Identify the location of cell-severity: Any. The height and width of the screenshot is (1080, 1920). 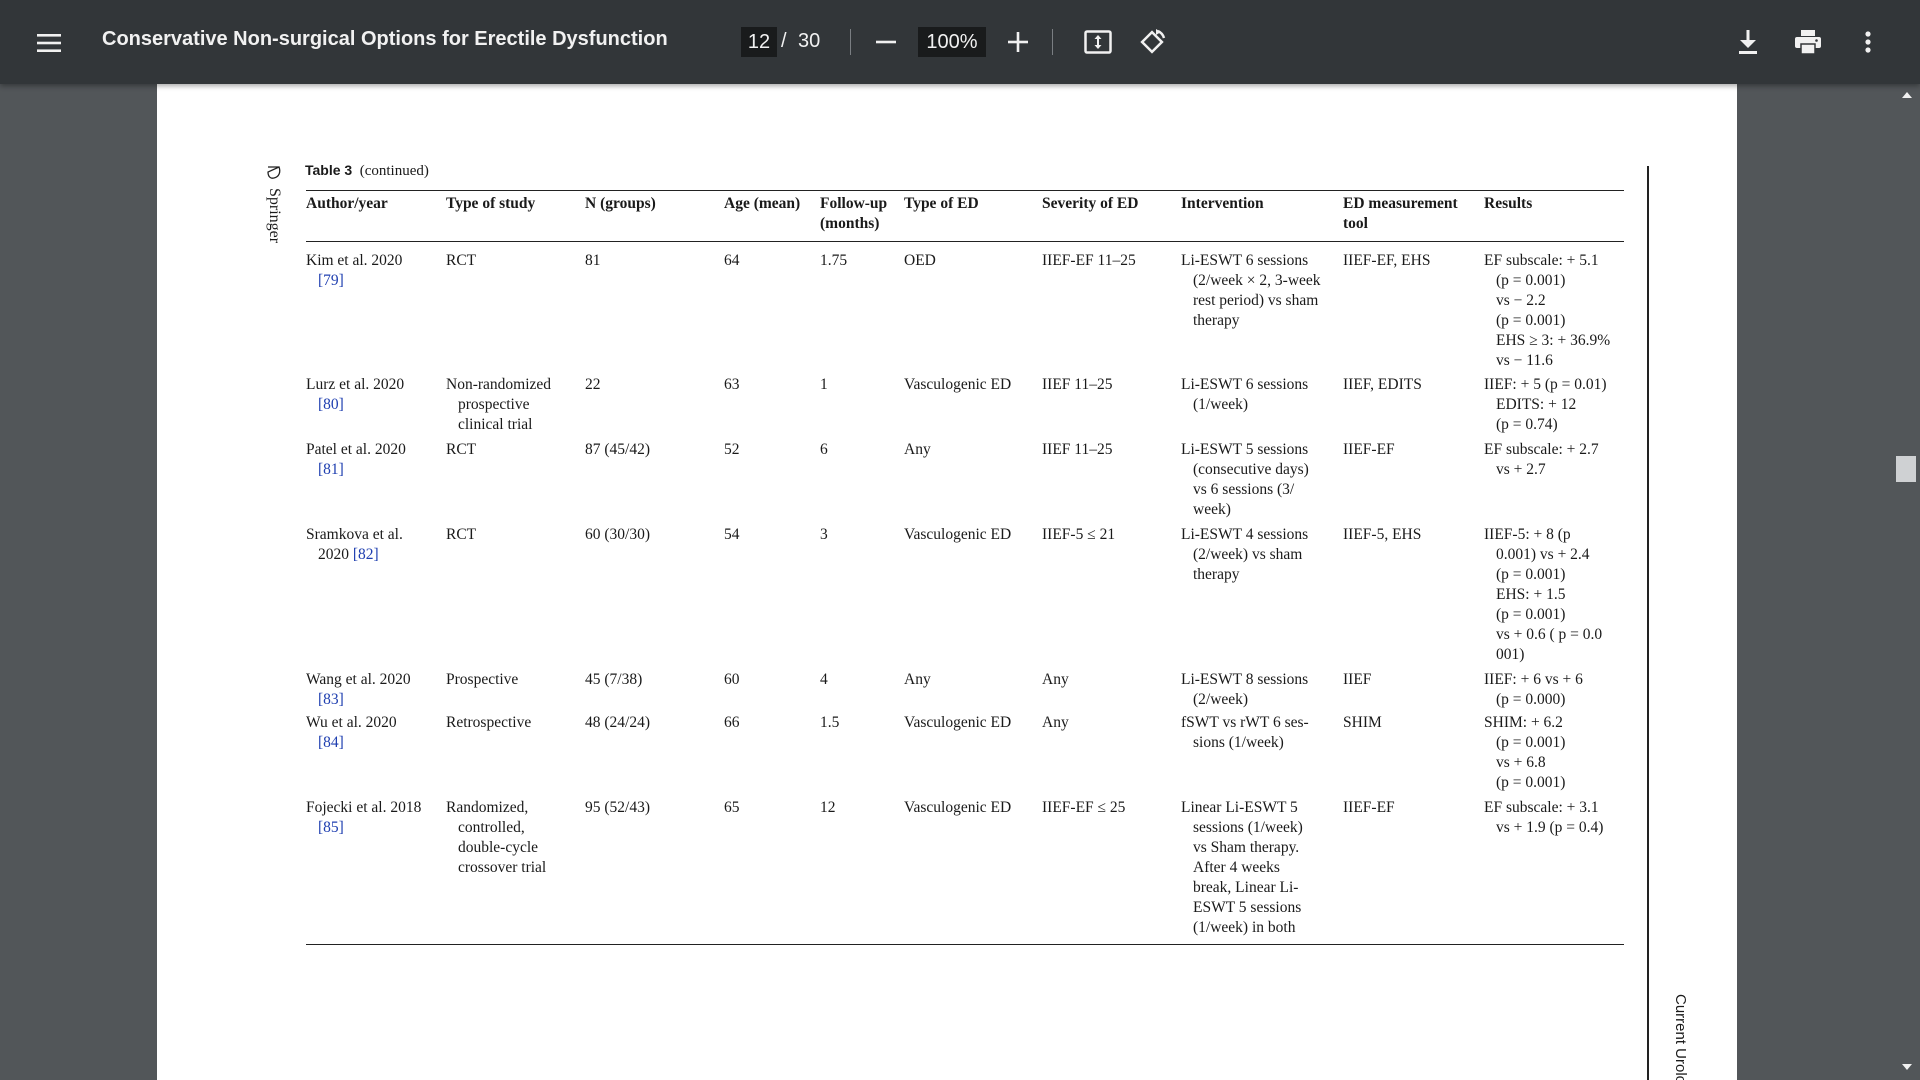
(1055, 680).